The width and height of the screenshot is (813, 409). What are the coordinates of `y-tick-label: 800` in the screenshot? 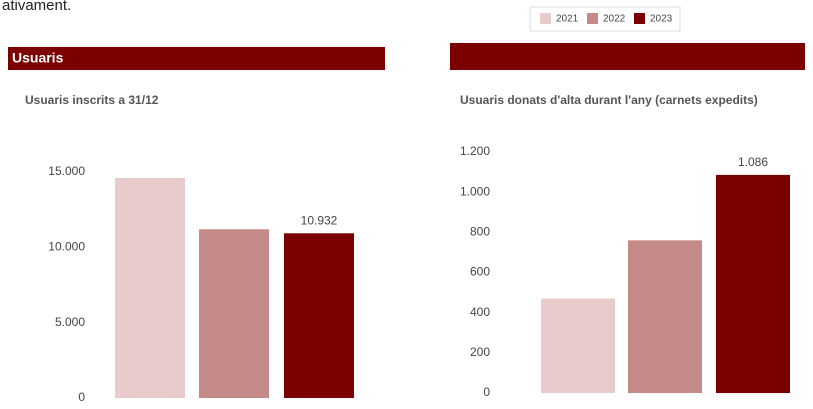 It's located at (480, 232).